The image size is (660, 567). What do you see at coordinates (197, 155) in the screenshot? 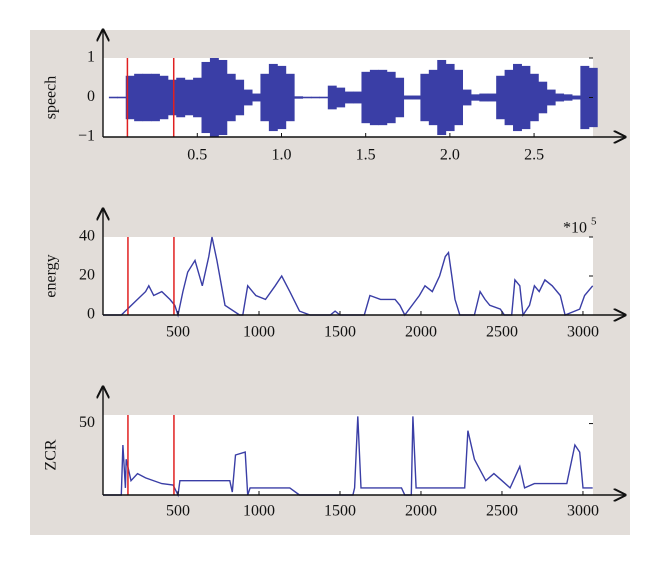
I see `x-tick-label: 0.5` at bounding box center [197, 155].